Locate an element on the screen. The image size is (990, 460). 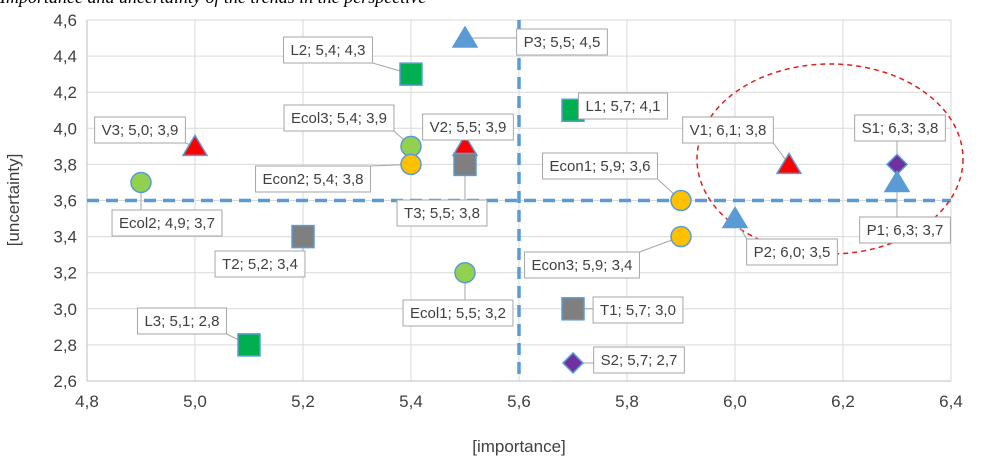
x-tick-label: 6,4 is located at coordinates (951, 401).